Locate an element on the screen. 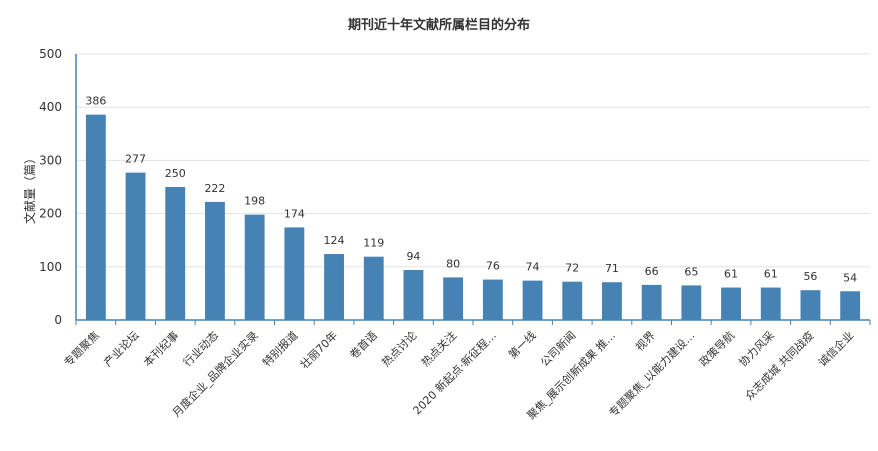  y-tick-label: 0 is located at coordinates (58, 320).